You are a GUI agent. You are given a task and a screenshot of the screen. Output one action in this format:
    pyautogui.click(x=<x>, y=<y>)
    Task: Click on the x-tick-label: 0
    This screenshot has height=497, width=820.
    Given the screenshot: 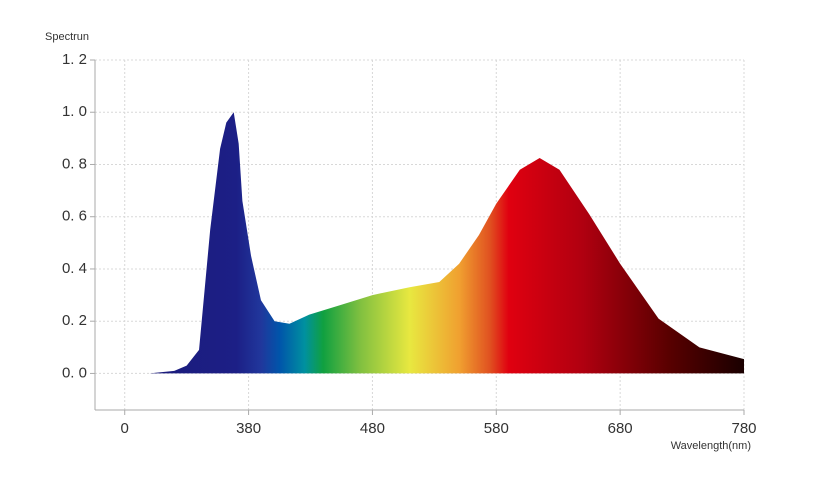 What is the action you would take?
    pyautogui.click(x=125, y=428)
    